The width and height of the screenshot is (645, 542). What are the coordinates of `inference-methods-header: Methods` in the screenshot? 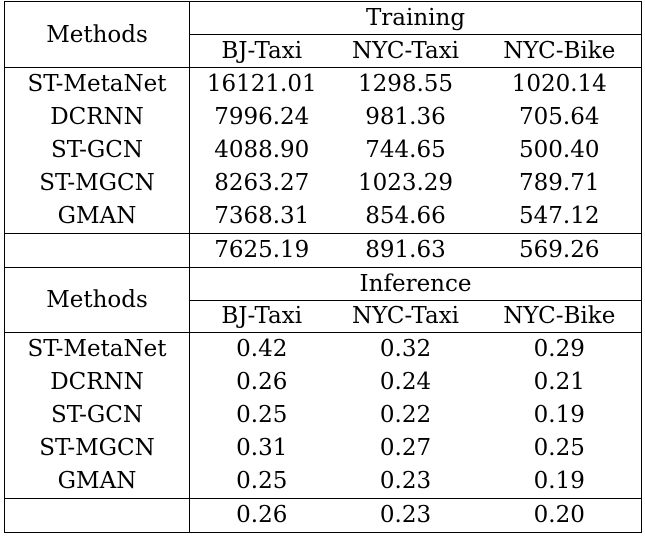 It's located at (97, 300).